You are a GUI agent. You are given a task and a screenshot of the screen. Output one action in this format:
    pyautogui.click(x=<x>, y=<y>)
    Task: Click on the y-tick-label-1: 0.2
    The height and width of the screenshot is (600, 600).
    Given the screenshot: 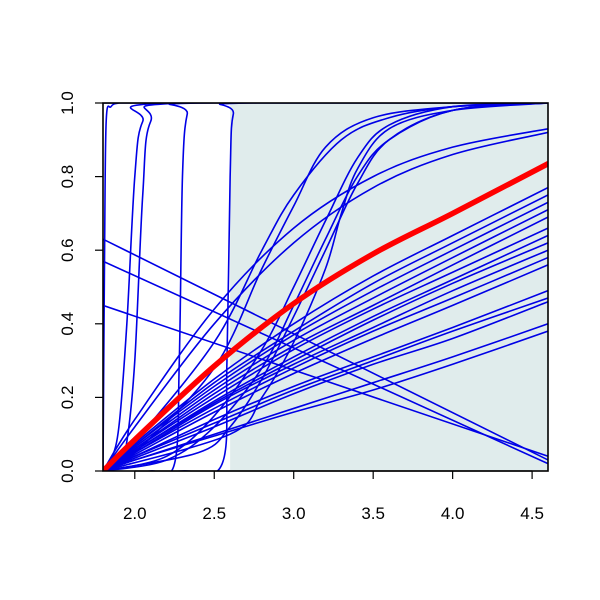 What is the action you would take?
    pyautogui.click(x=67, y=398)
    